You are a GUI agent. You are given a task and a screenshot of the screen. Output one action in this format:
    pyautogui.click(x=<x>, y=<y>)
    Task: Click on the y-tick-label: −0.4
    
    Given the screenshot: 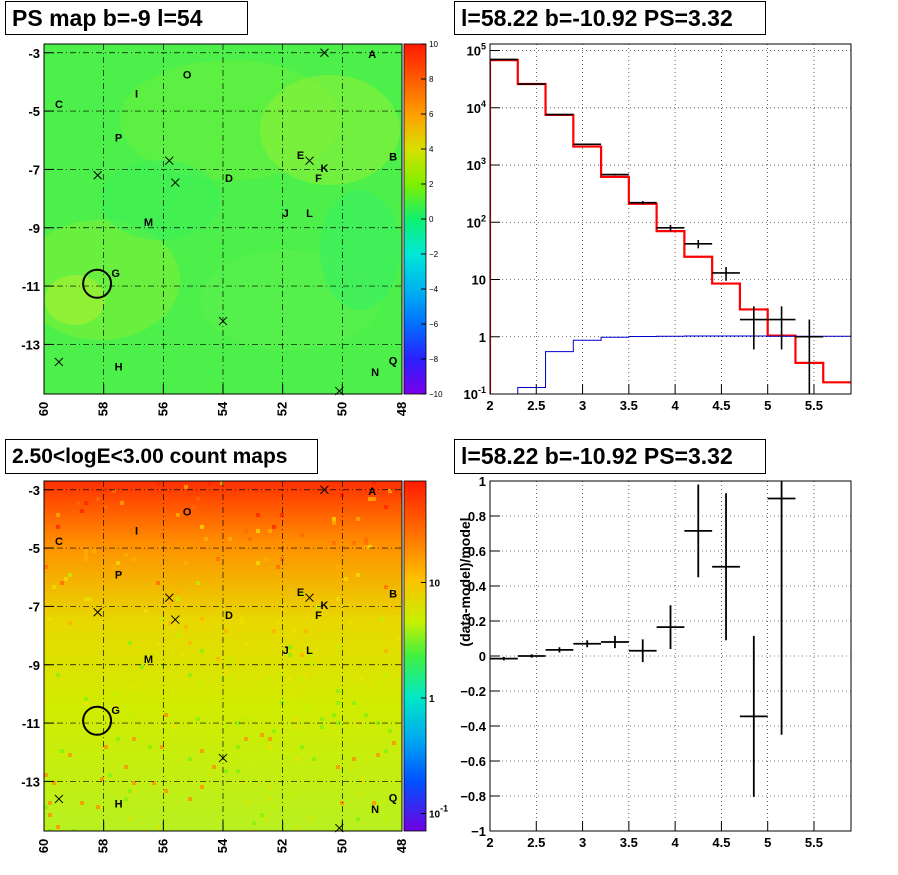 What is the action you would take?
    pyautogui.click(x=473, y=726)
    